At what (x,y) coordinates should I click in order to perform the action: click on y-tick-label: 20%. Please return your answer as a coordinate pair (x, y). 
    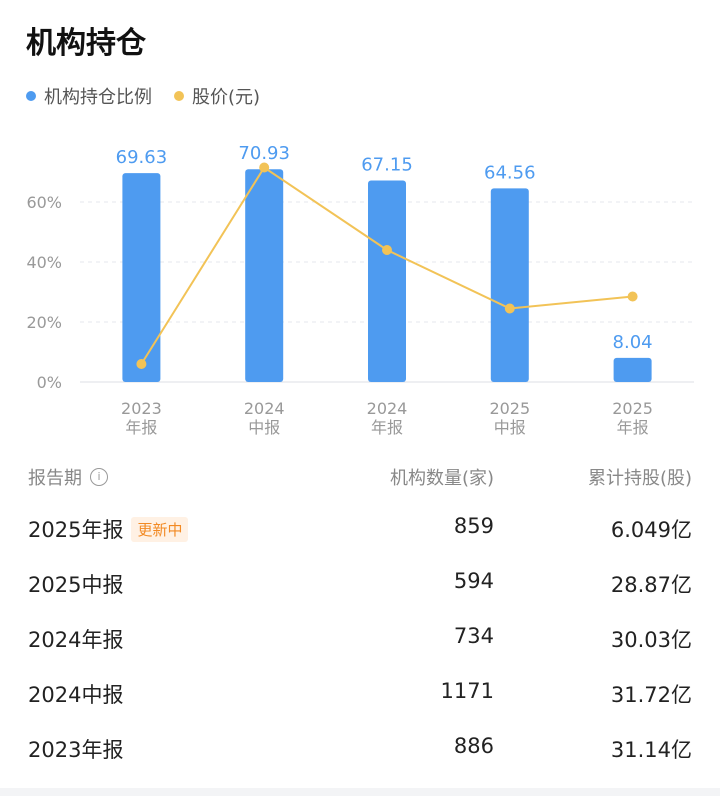
    Looking at the image, I should click on (44, 322).